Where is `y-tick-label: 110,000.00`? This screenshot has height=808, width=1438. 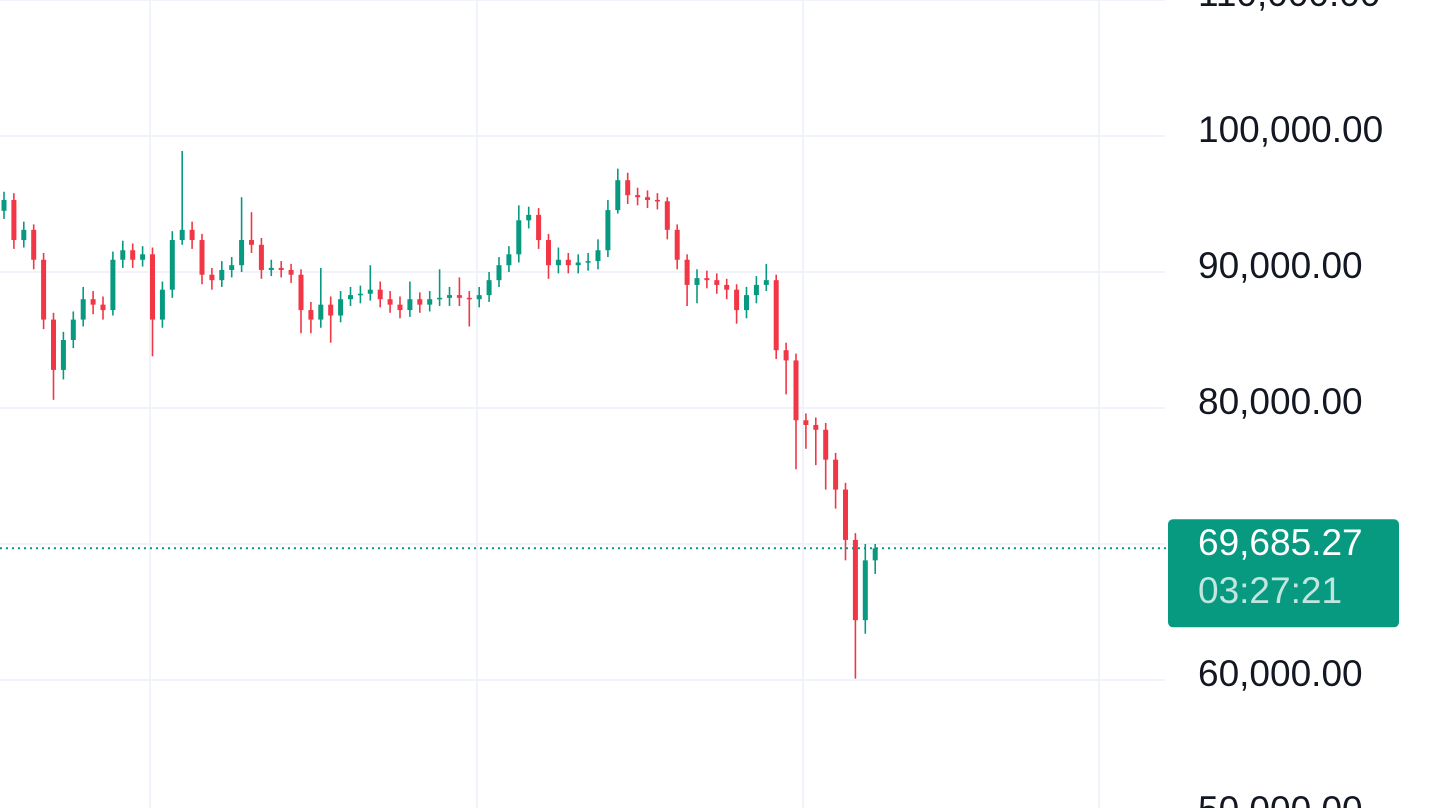
y-tick-label: 110,000.00 is located at coordinates (1289, 7).